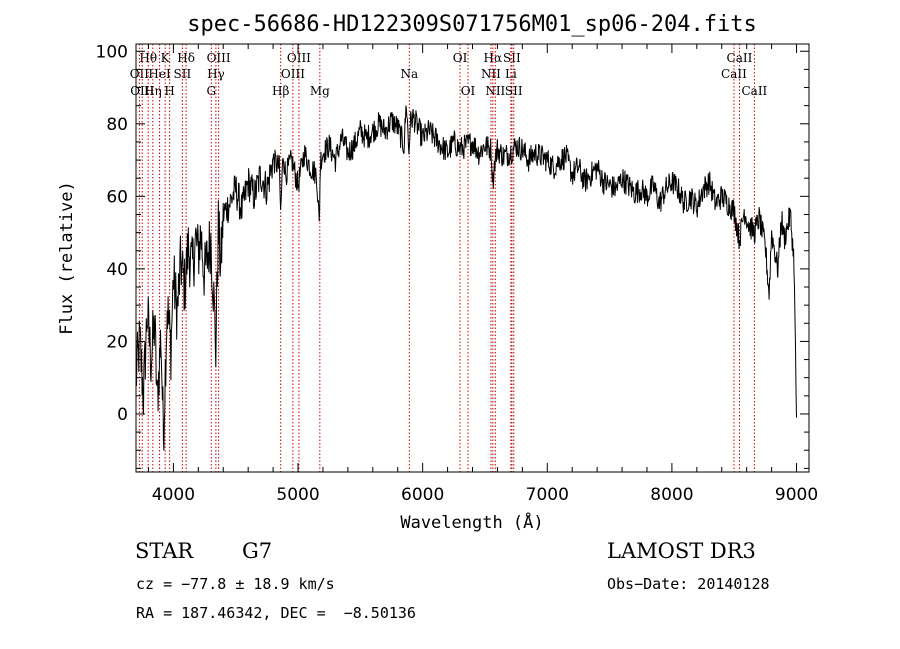 This screenshot has width=900, height=649. I want to click on x-tick-label: 4000, so click(173, 495).